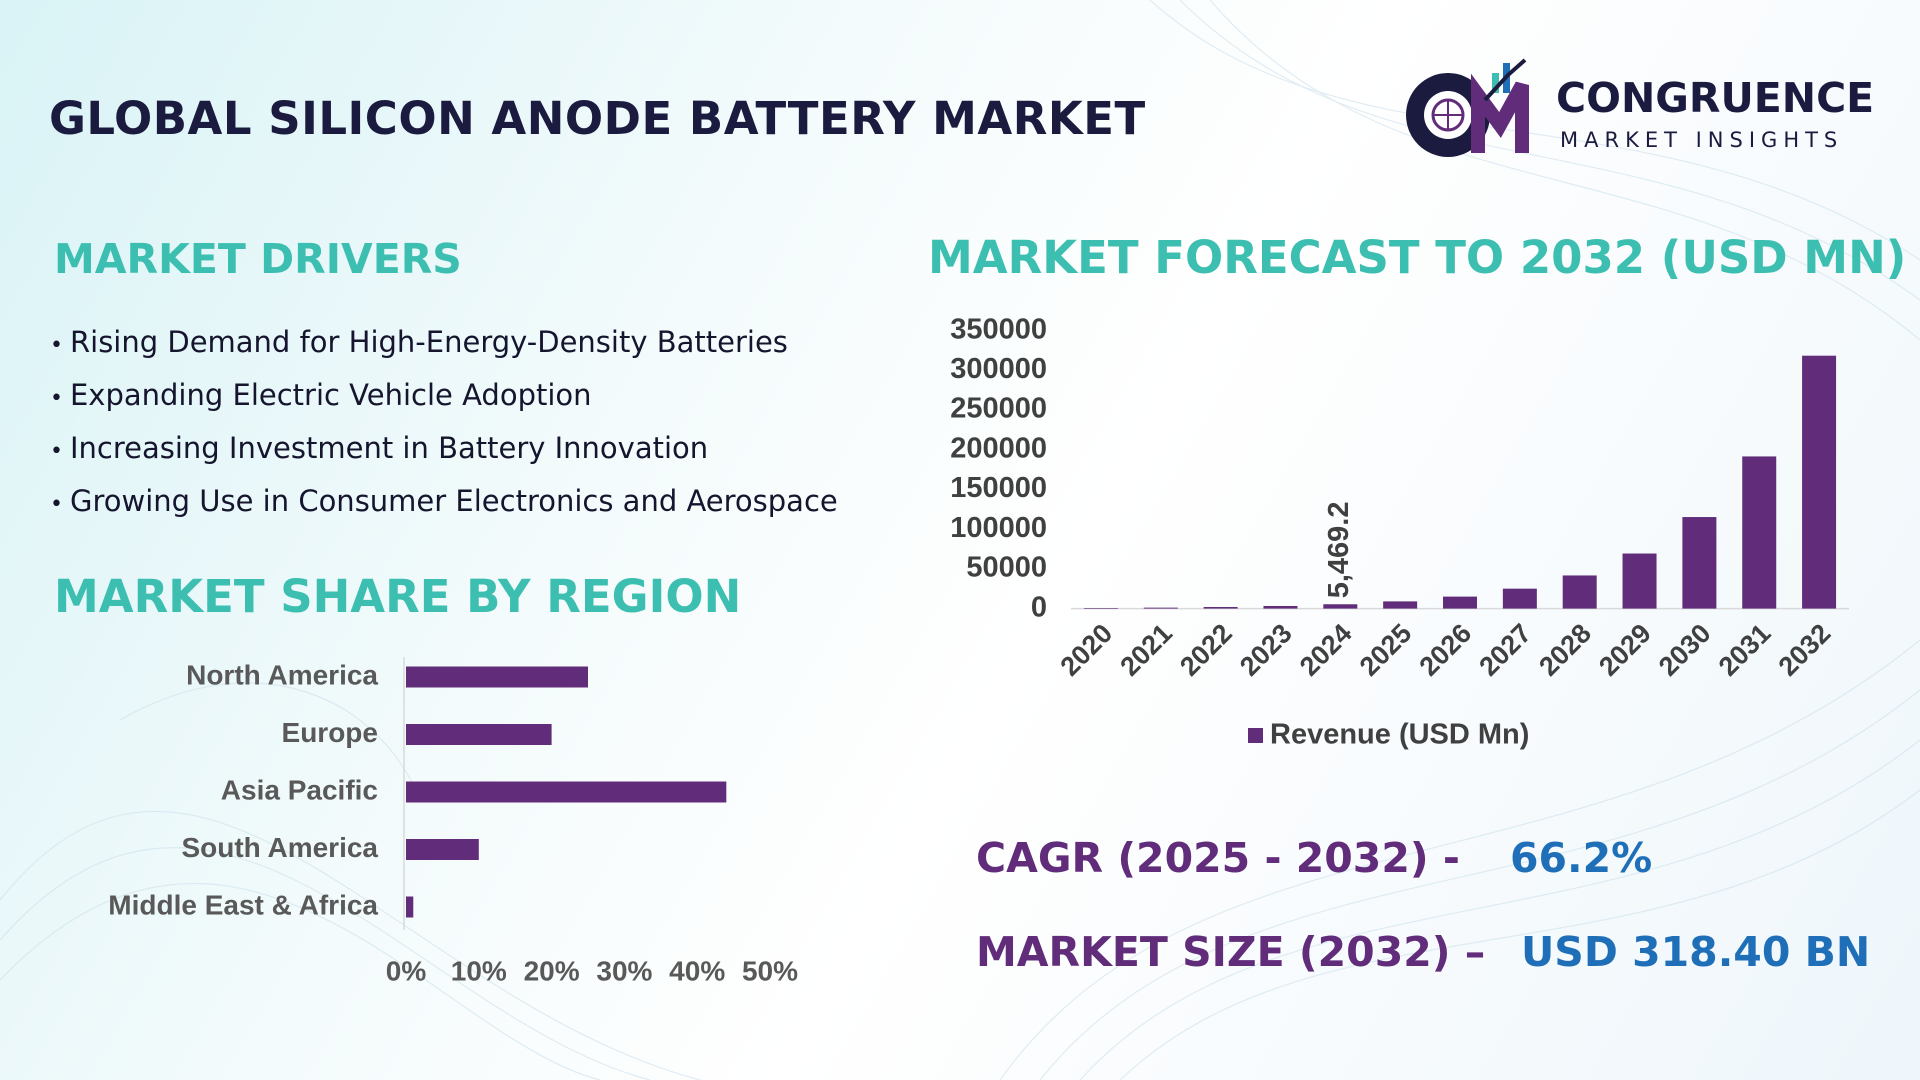 Image resolution: width=1920 pixels, height=1080 pixels. What do you see at coordinates (1006, 568) in the screenshot?
I see `y-tick-label: 50000` at bounding box center [1006, 568].